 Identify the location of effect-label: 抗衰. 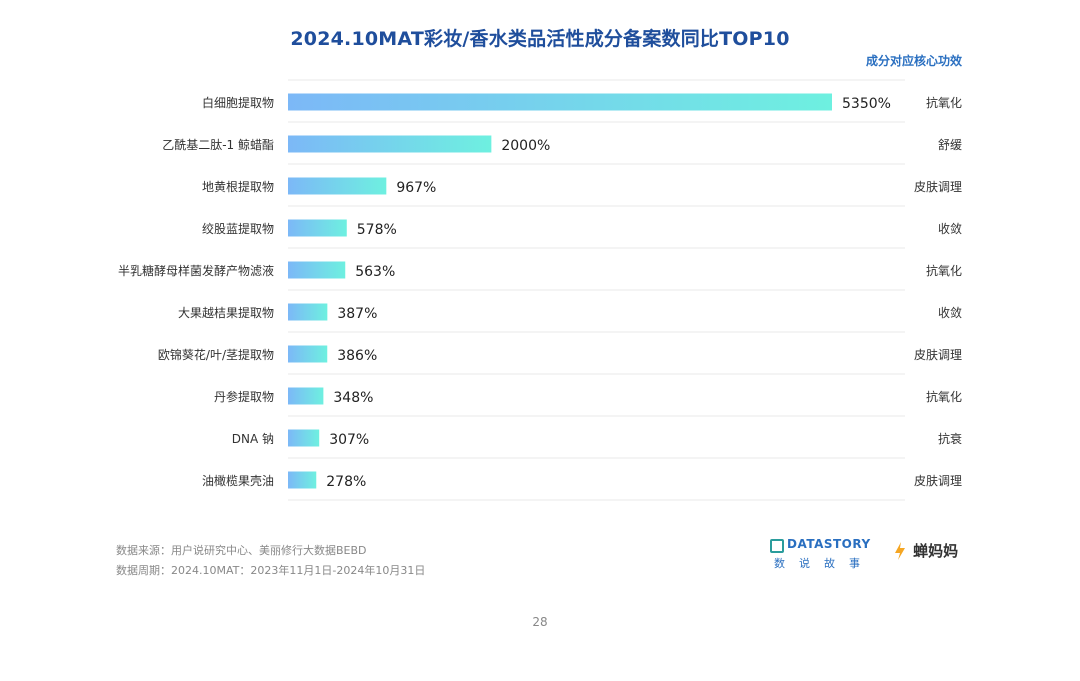
(950, 438).